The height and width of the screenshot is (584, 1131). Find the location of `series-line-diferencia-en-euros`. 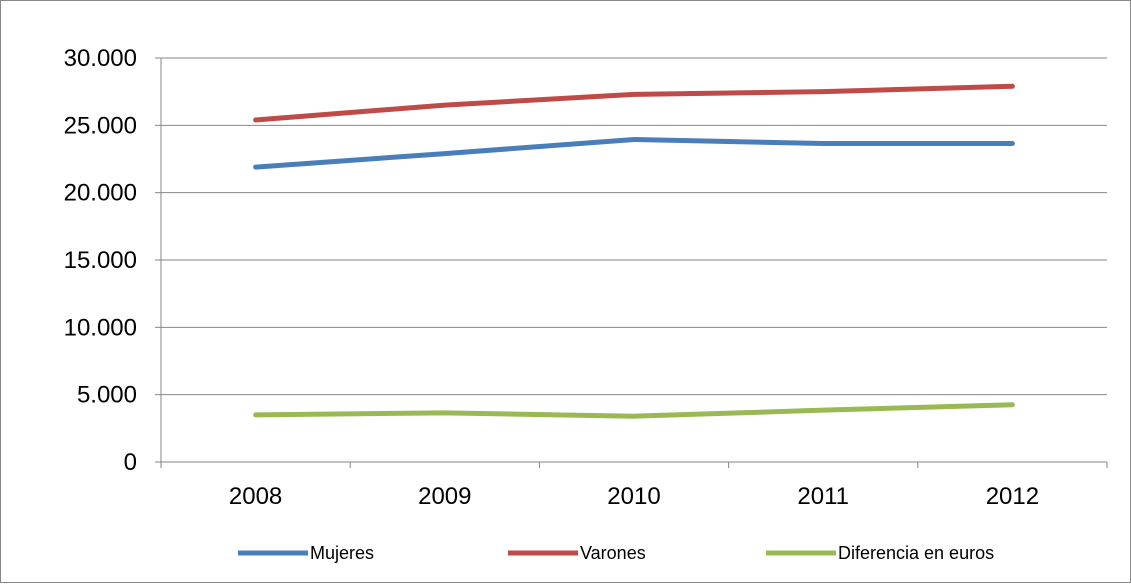

series-line-diferencia-en-euros is located at coordinates (634, 410).